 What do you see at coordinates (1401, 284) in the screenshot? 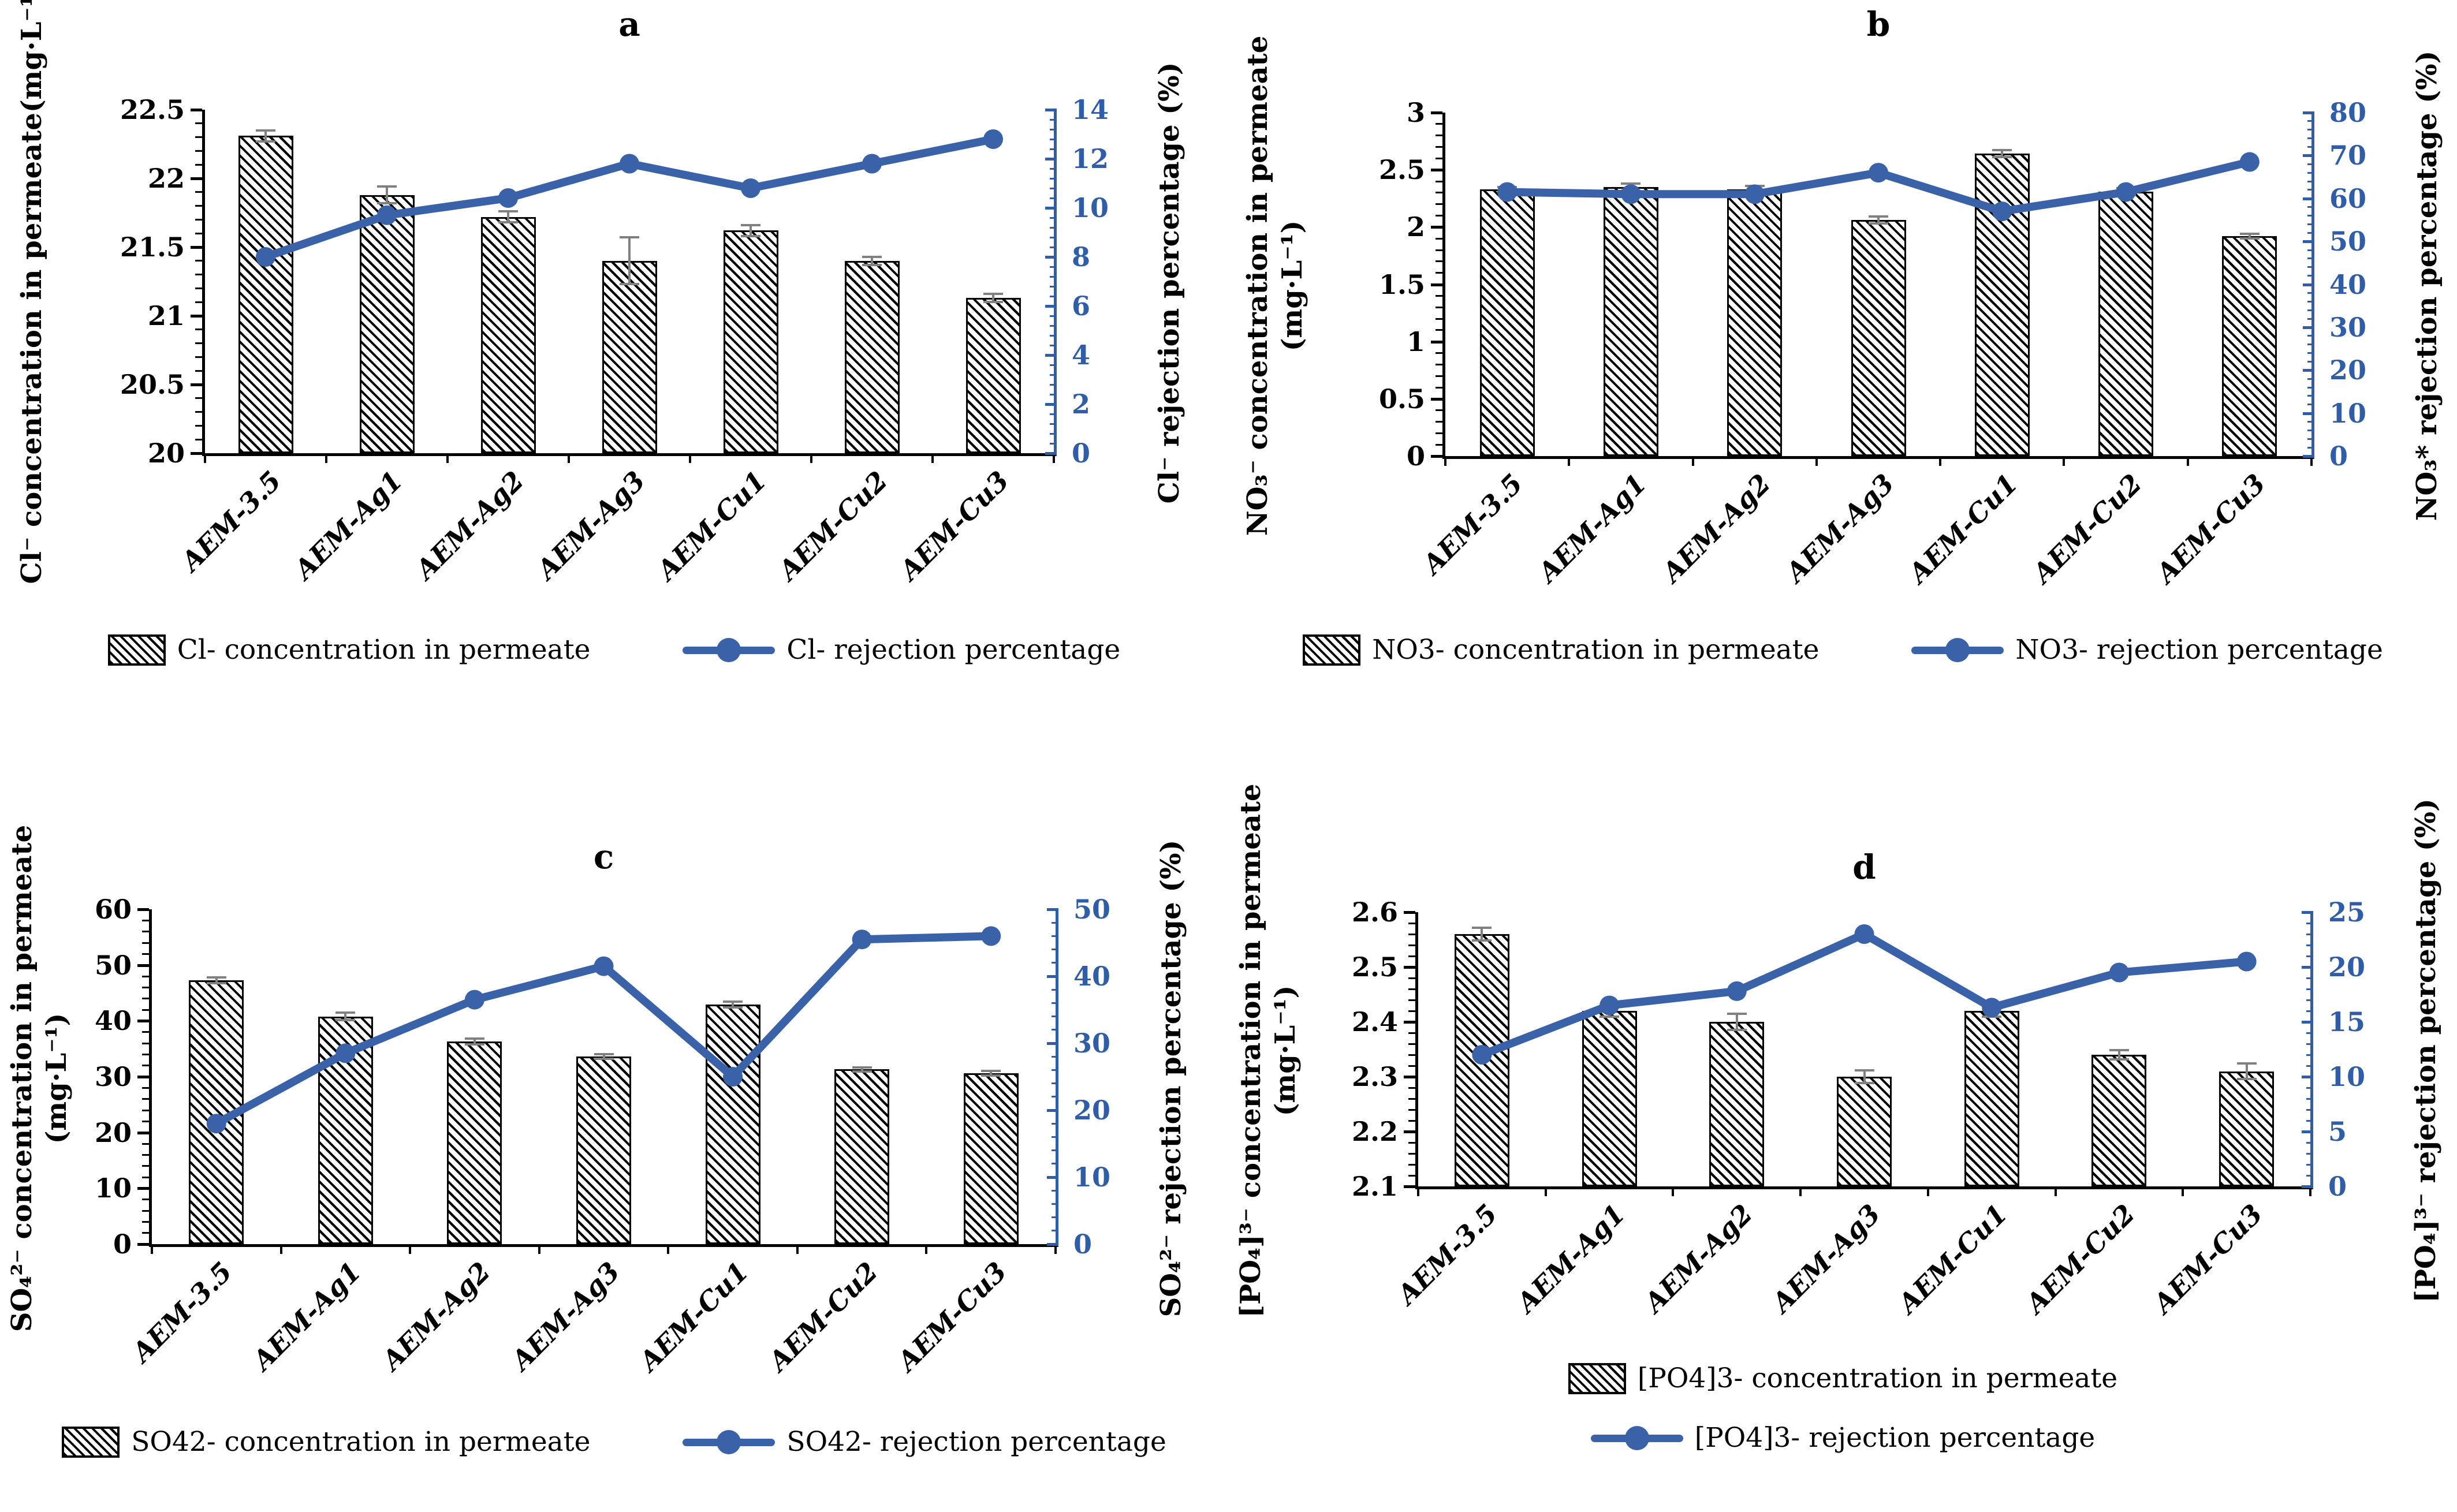
I see `tick-label: 1.5` at bounding box center [1401, 284].